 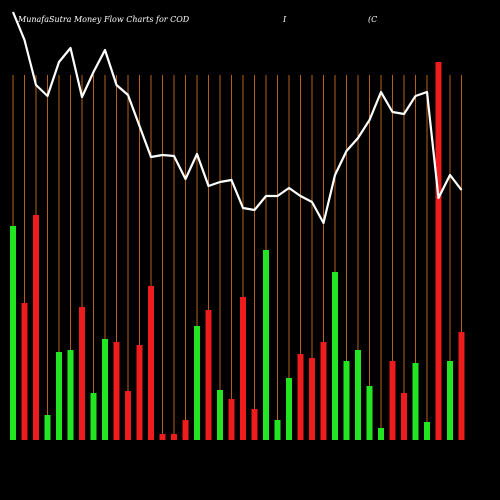 What do you see at coordinates (284, 19) in the screenshot?
I see `chart-title-part: I` at bounding box center [284, 19].